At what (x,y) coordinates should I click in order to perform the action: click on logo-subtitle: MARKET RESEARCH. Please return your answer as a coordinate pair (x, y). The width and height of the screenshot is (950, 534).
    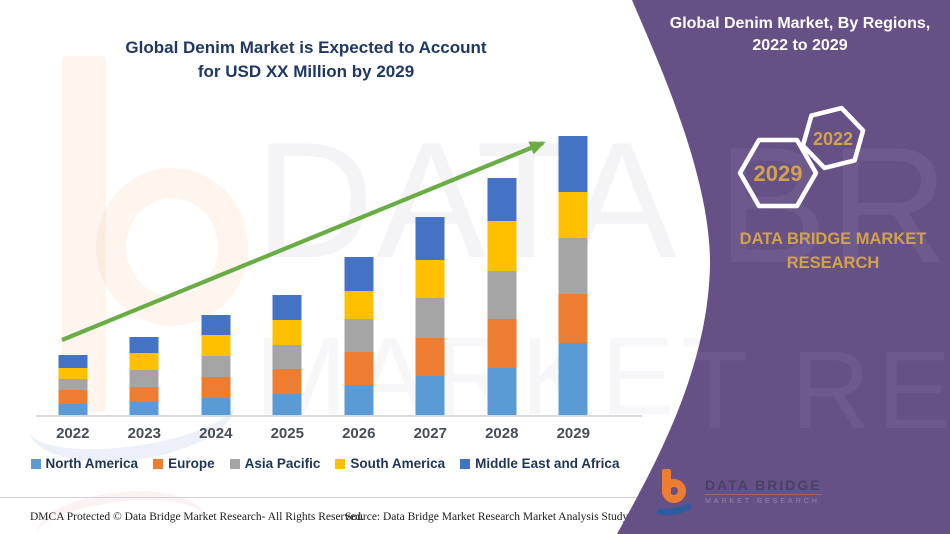
    Looking at the image, I should click on (762, 501).